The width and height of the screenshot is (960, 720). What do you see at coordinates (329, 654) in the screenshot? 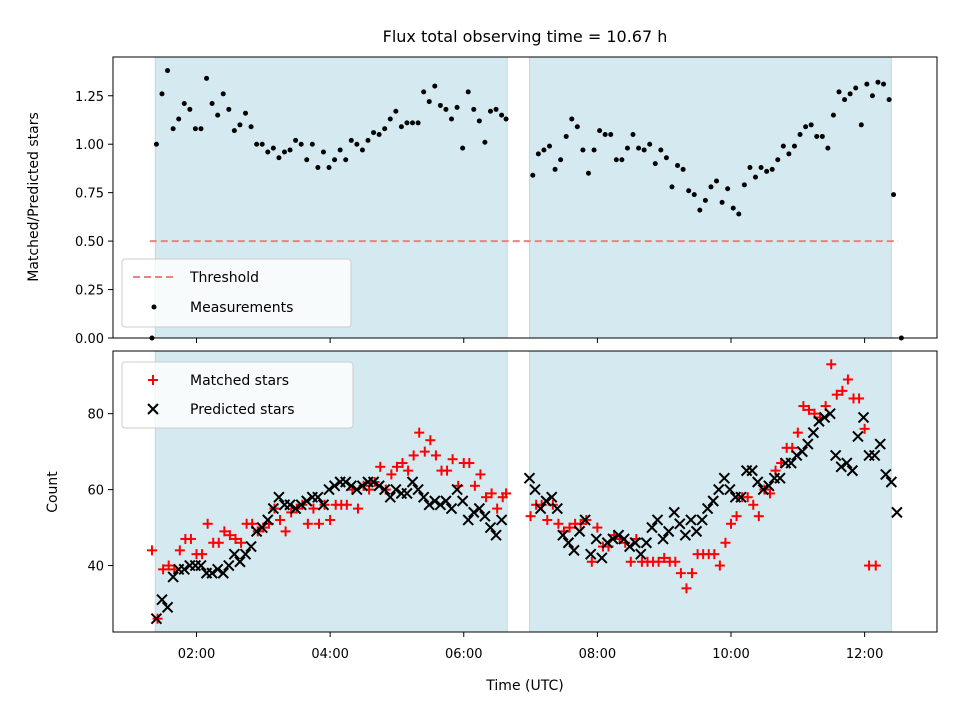
I see `x-tick-label: 04:00` at bounding box center [329, 654].